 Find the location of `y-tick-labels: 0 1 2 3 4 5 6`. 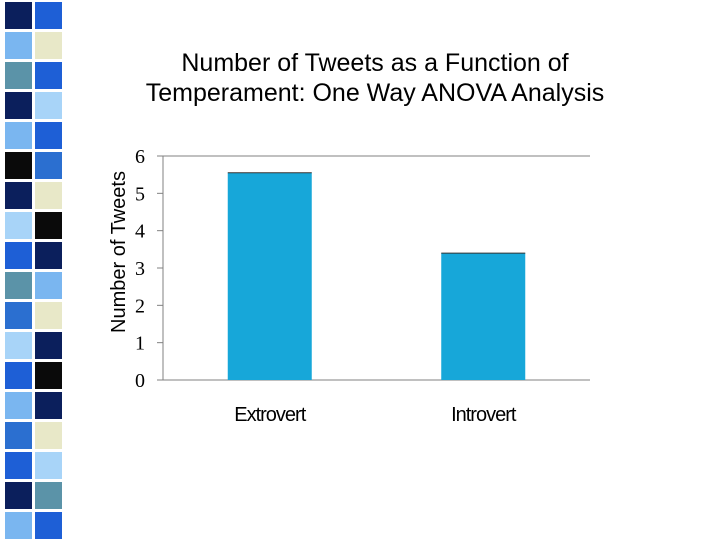

y-tick-labels: 0 1 2 3 4 5 6 is located at coordinates (140, 269).